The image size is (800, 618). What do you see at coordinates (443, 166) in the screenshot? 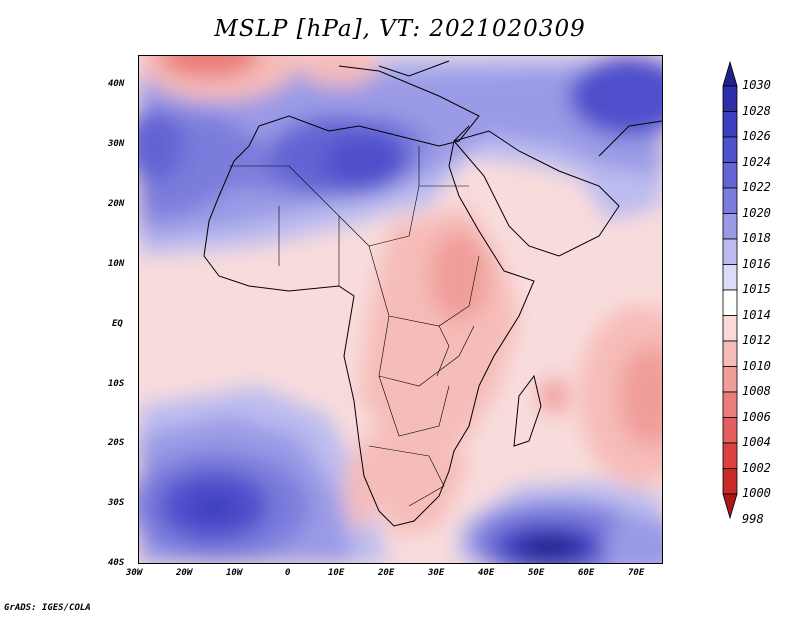
I see `border-egypt` at bounding box center [443, 166].